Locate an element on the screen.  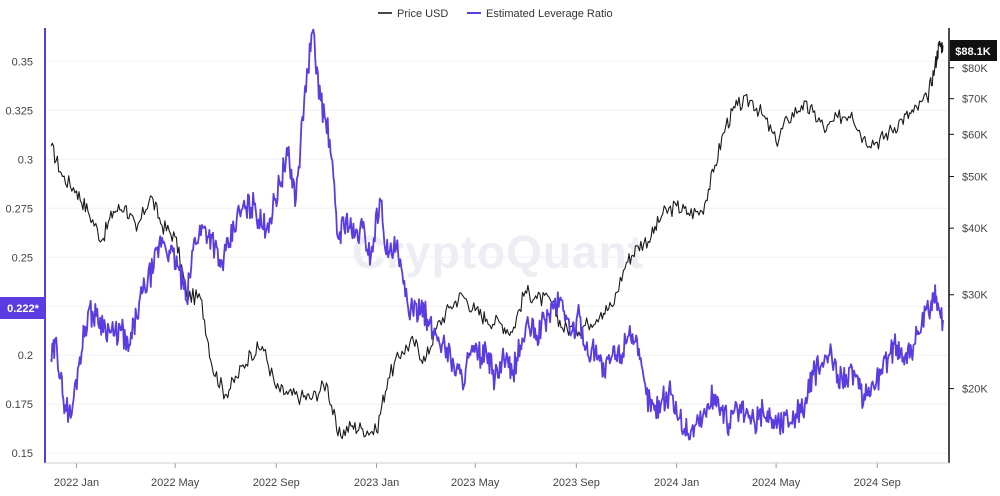
x-tick-label: 2024 Jan is located at coordinates (676, 483).